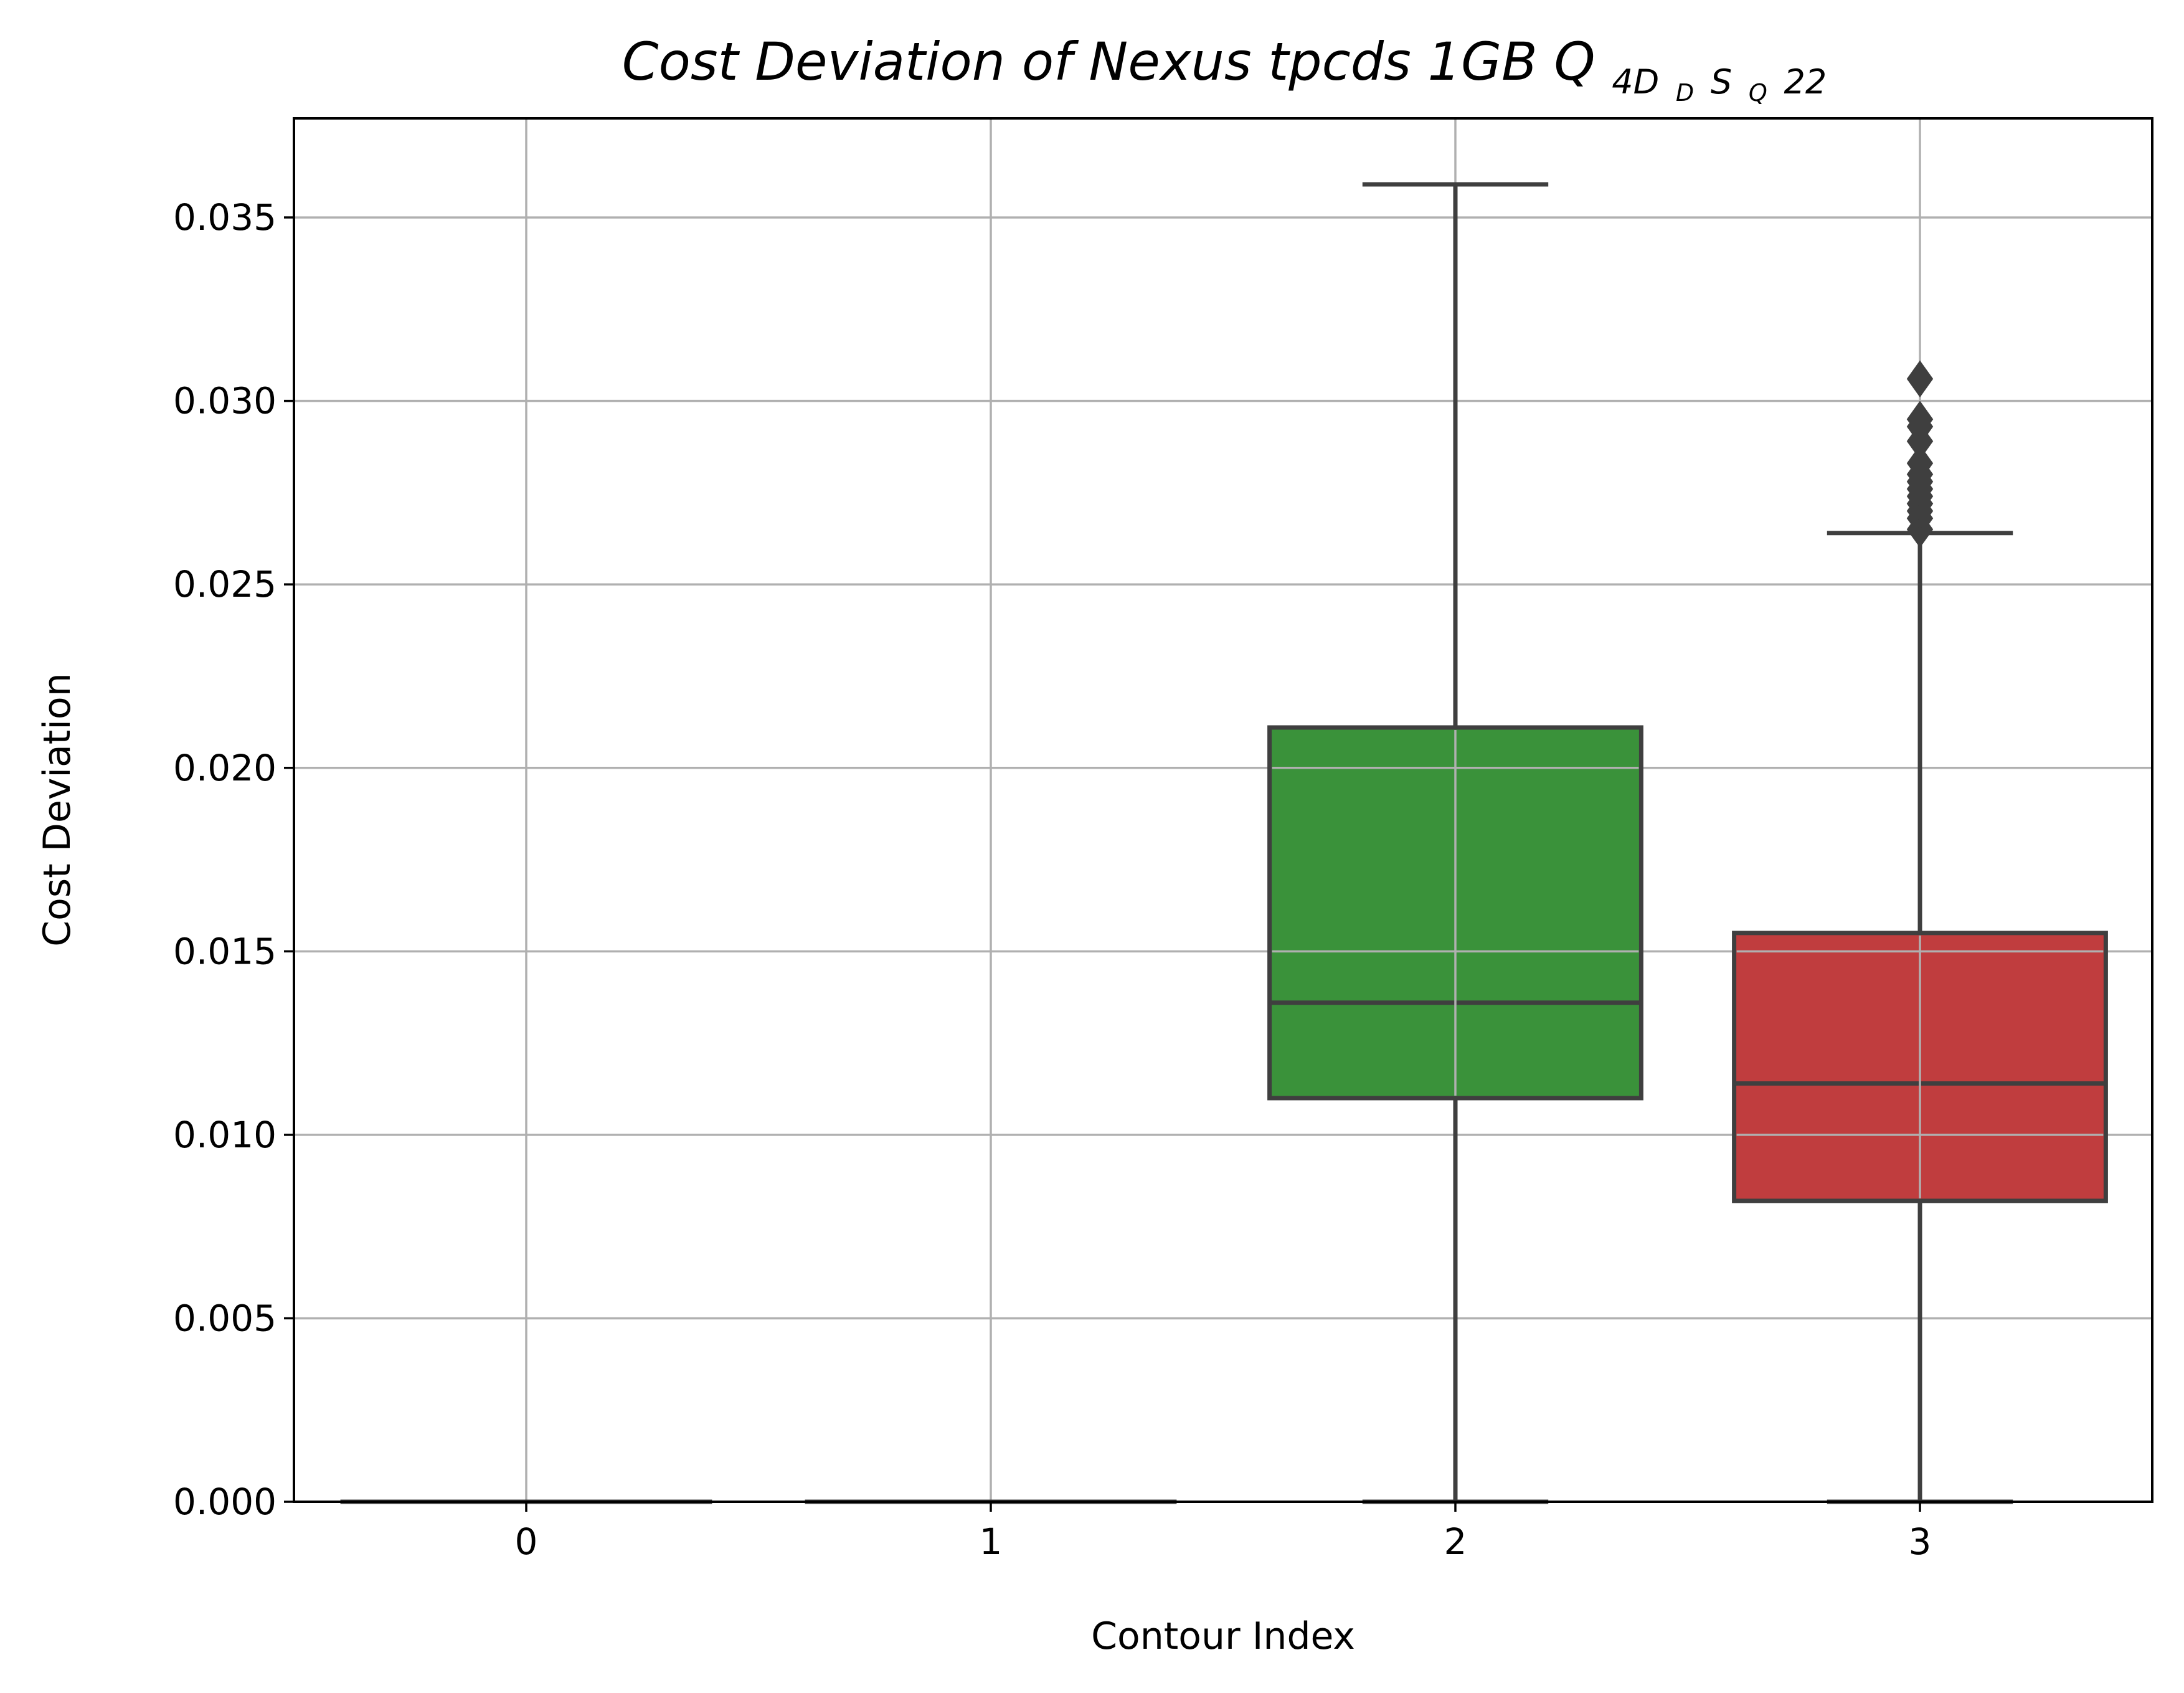  What do you see at coordinates (57, 809) in the screenshot?
I see `y-axis-label: Cost Deviation` at bounding box center [57, 809].